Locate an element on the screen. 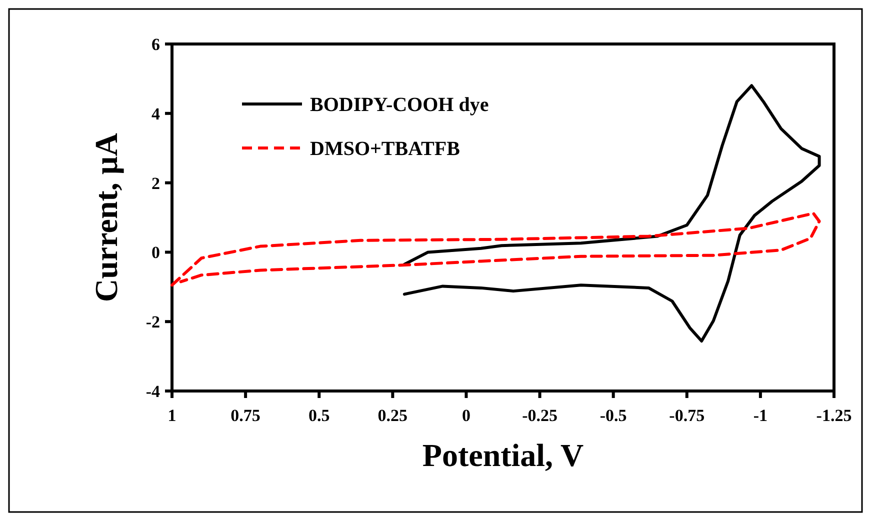  legend-label: BODIPY-COOH dye is located at coordinates (399, 105).